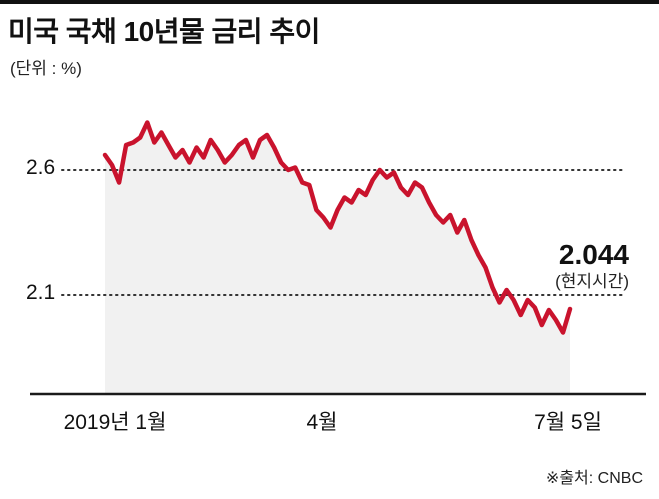 This screenshot has width=659, height=499. Describe the element at coordinates (329, 2) in the screenshot. I see `top-border-rule` at that location.